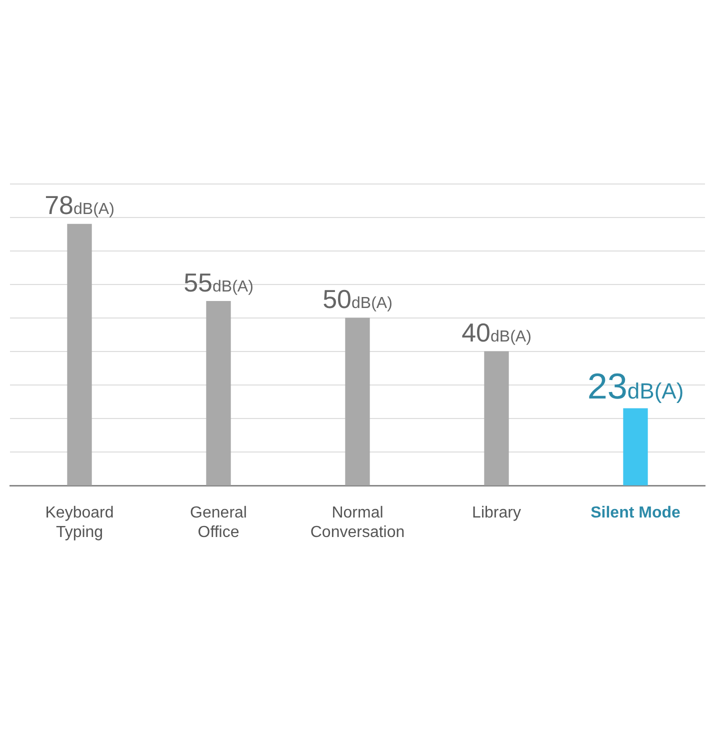 The height and width of the screenshot is (750, 720). What do you see at coordinates (79, 522) in the screenshot?
I see `x-tick-label: Keyboard Typing` at bounding box center [79, 522].